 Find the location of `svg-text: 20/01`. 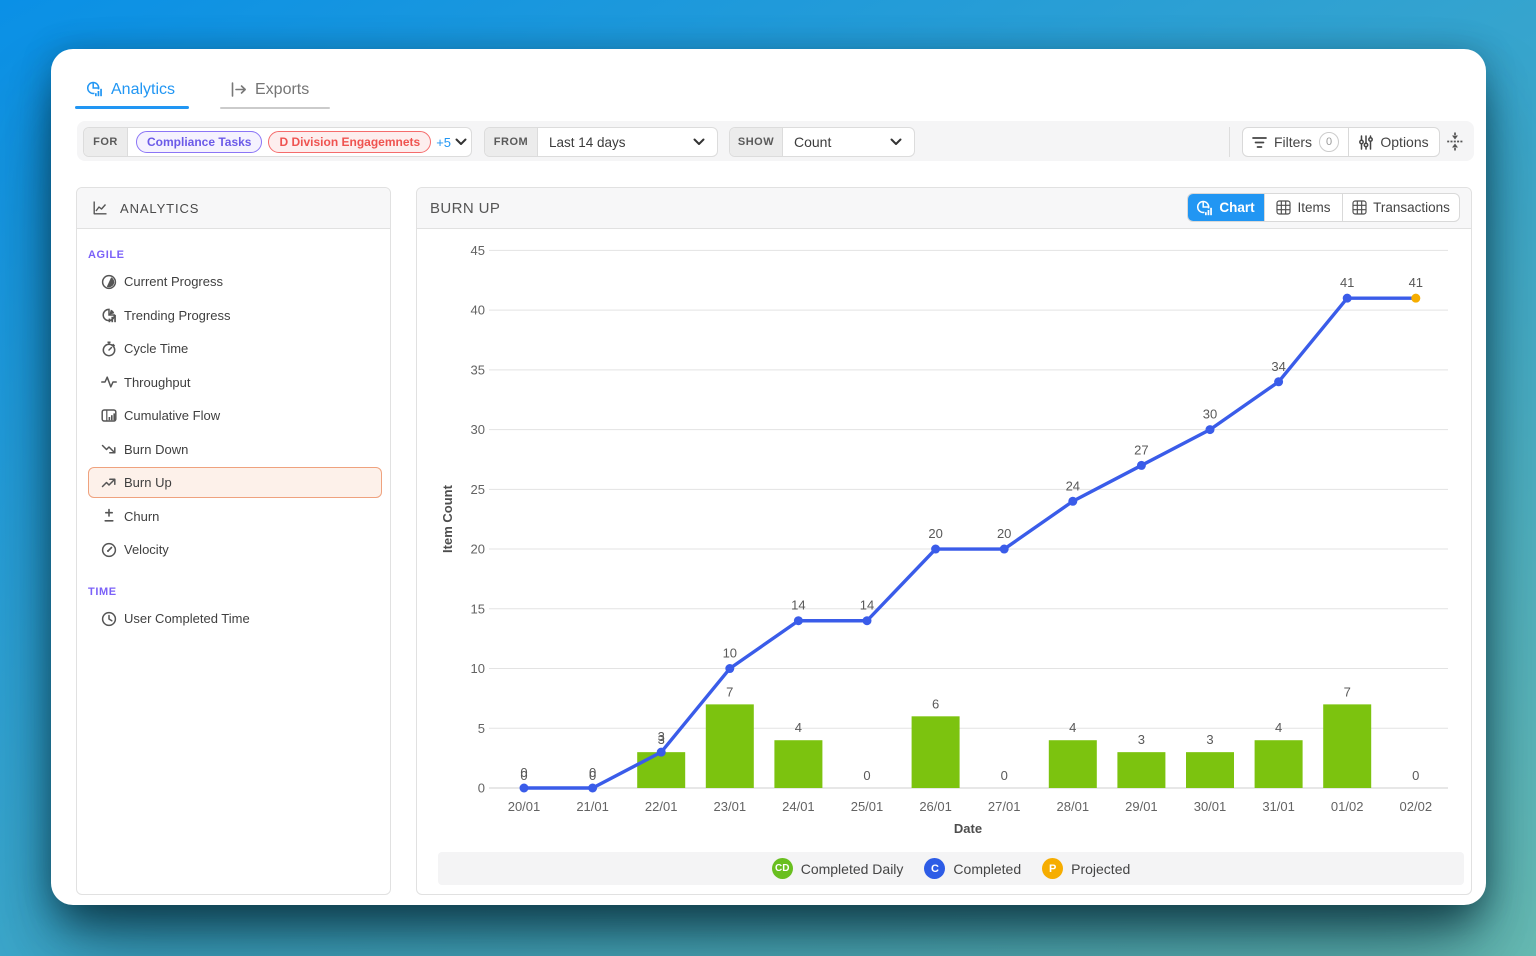

svg-text: 20/01 is located at coordinates (524, 806).